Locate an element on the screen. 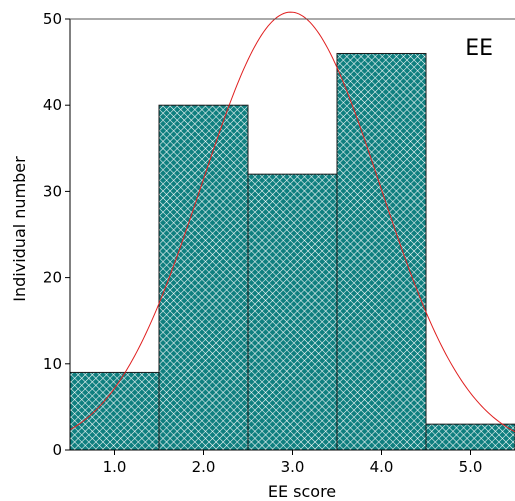 The height and width of the screenshot is (501, 515). y-tick-label: 10 is located at coordinates (52, 364).